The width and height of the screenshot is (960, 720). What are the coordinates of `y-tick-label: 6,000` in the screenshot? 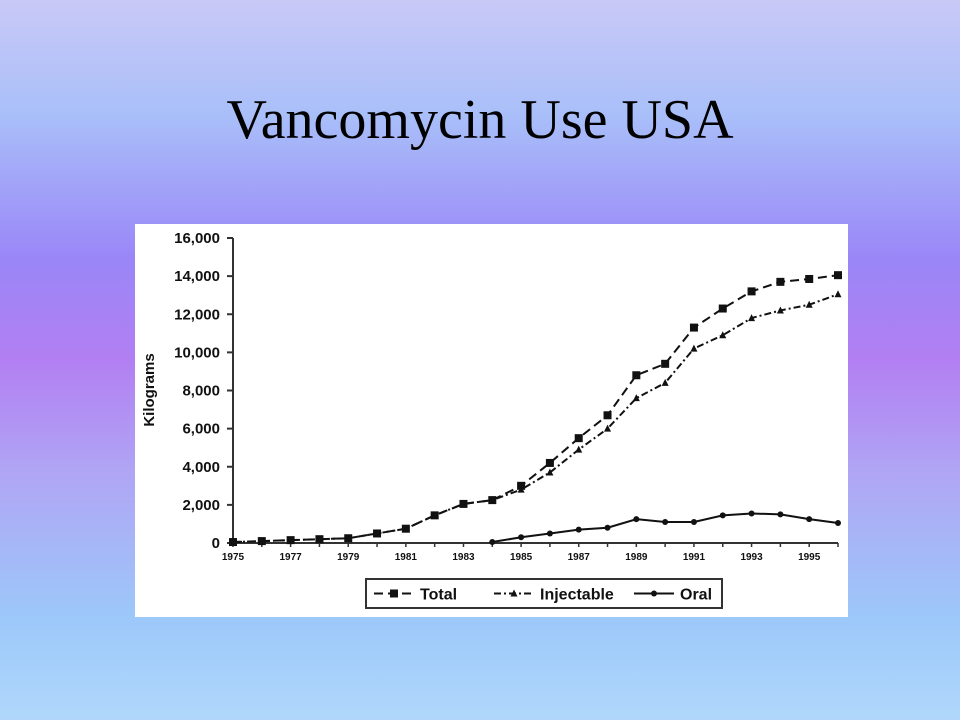 It's located at (201, 429).